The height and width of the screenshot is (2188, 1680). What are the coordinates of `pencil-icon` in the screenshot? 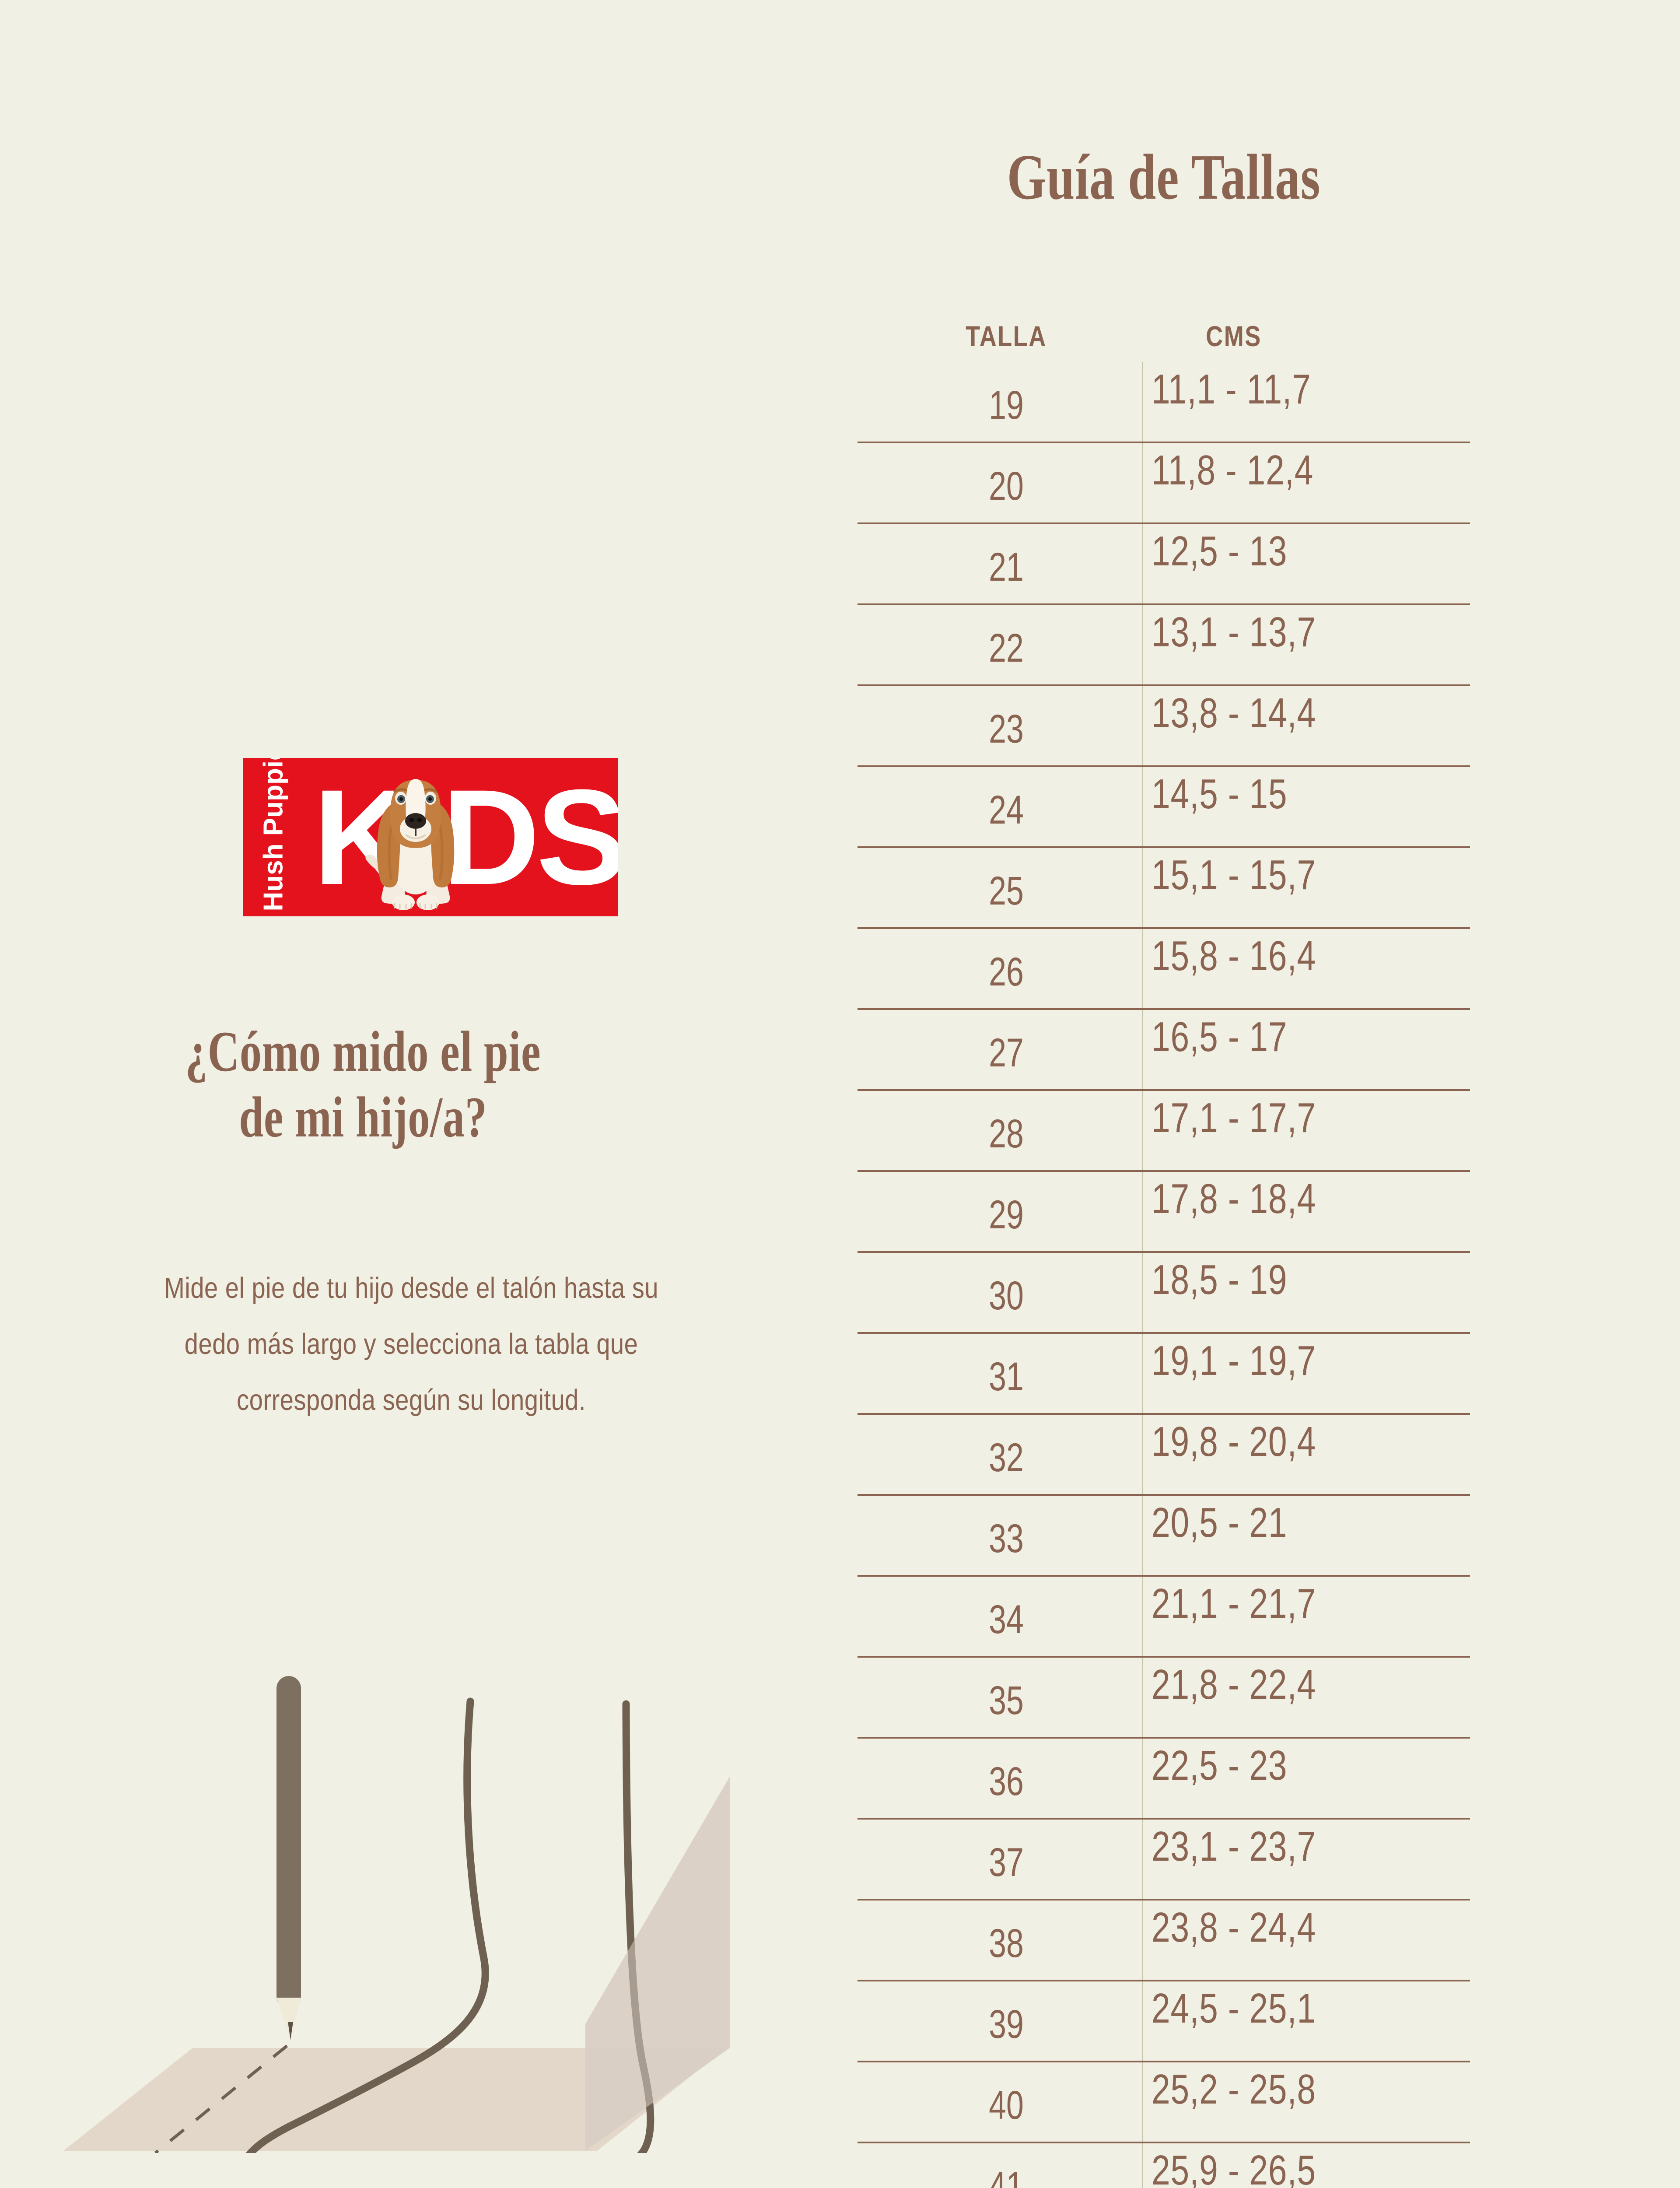 It's located at (288, 1858).